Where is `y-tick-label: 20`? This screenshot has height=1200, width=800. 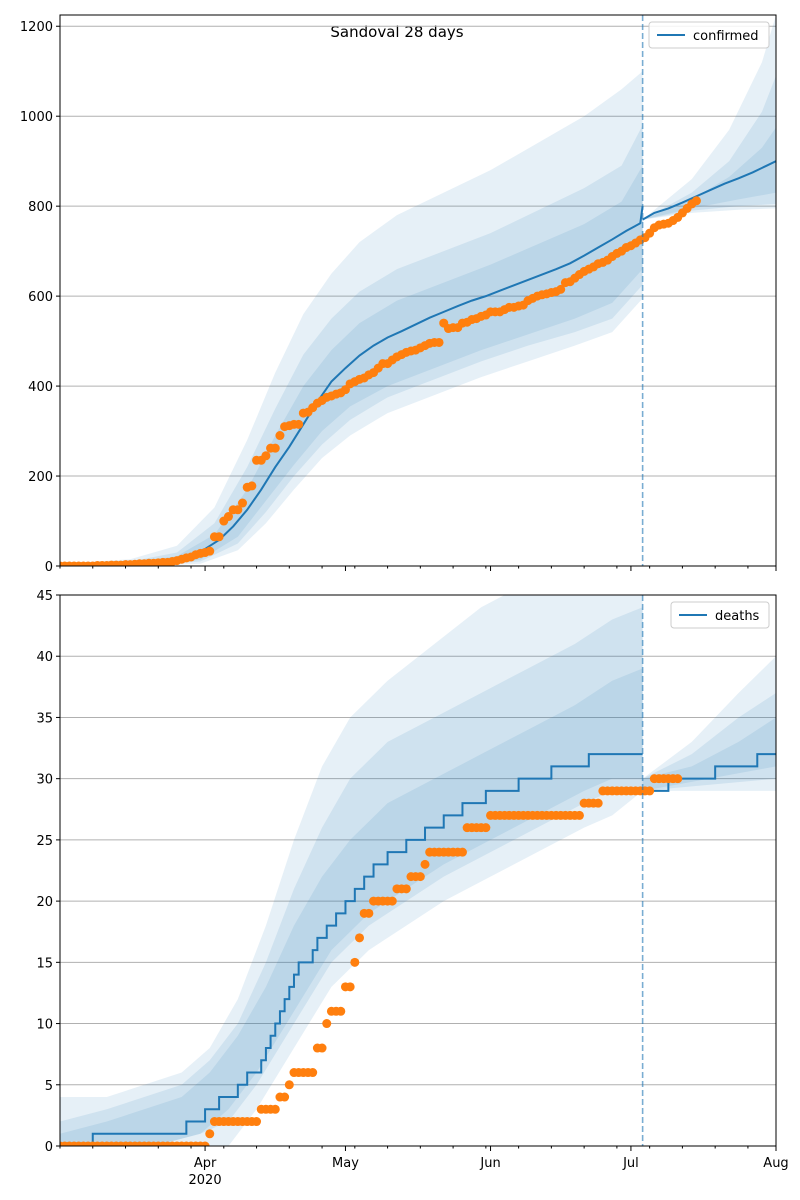
y-tick-label: 20 is located at coordinates (44, 902).